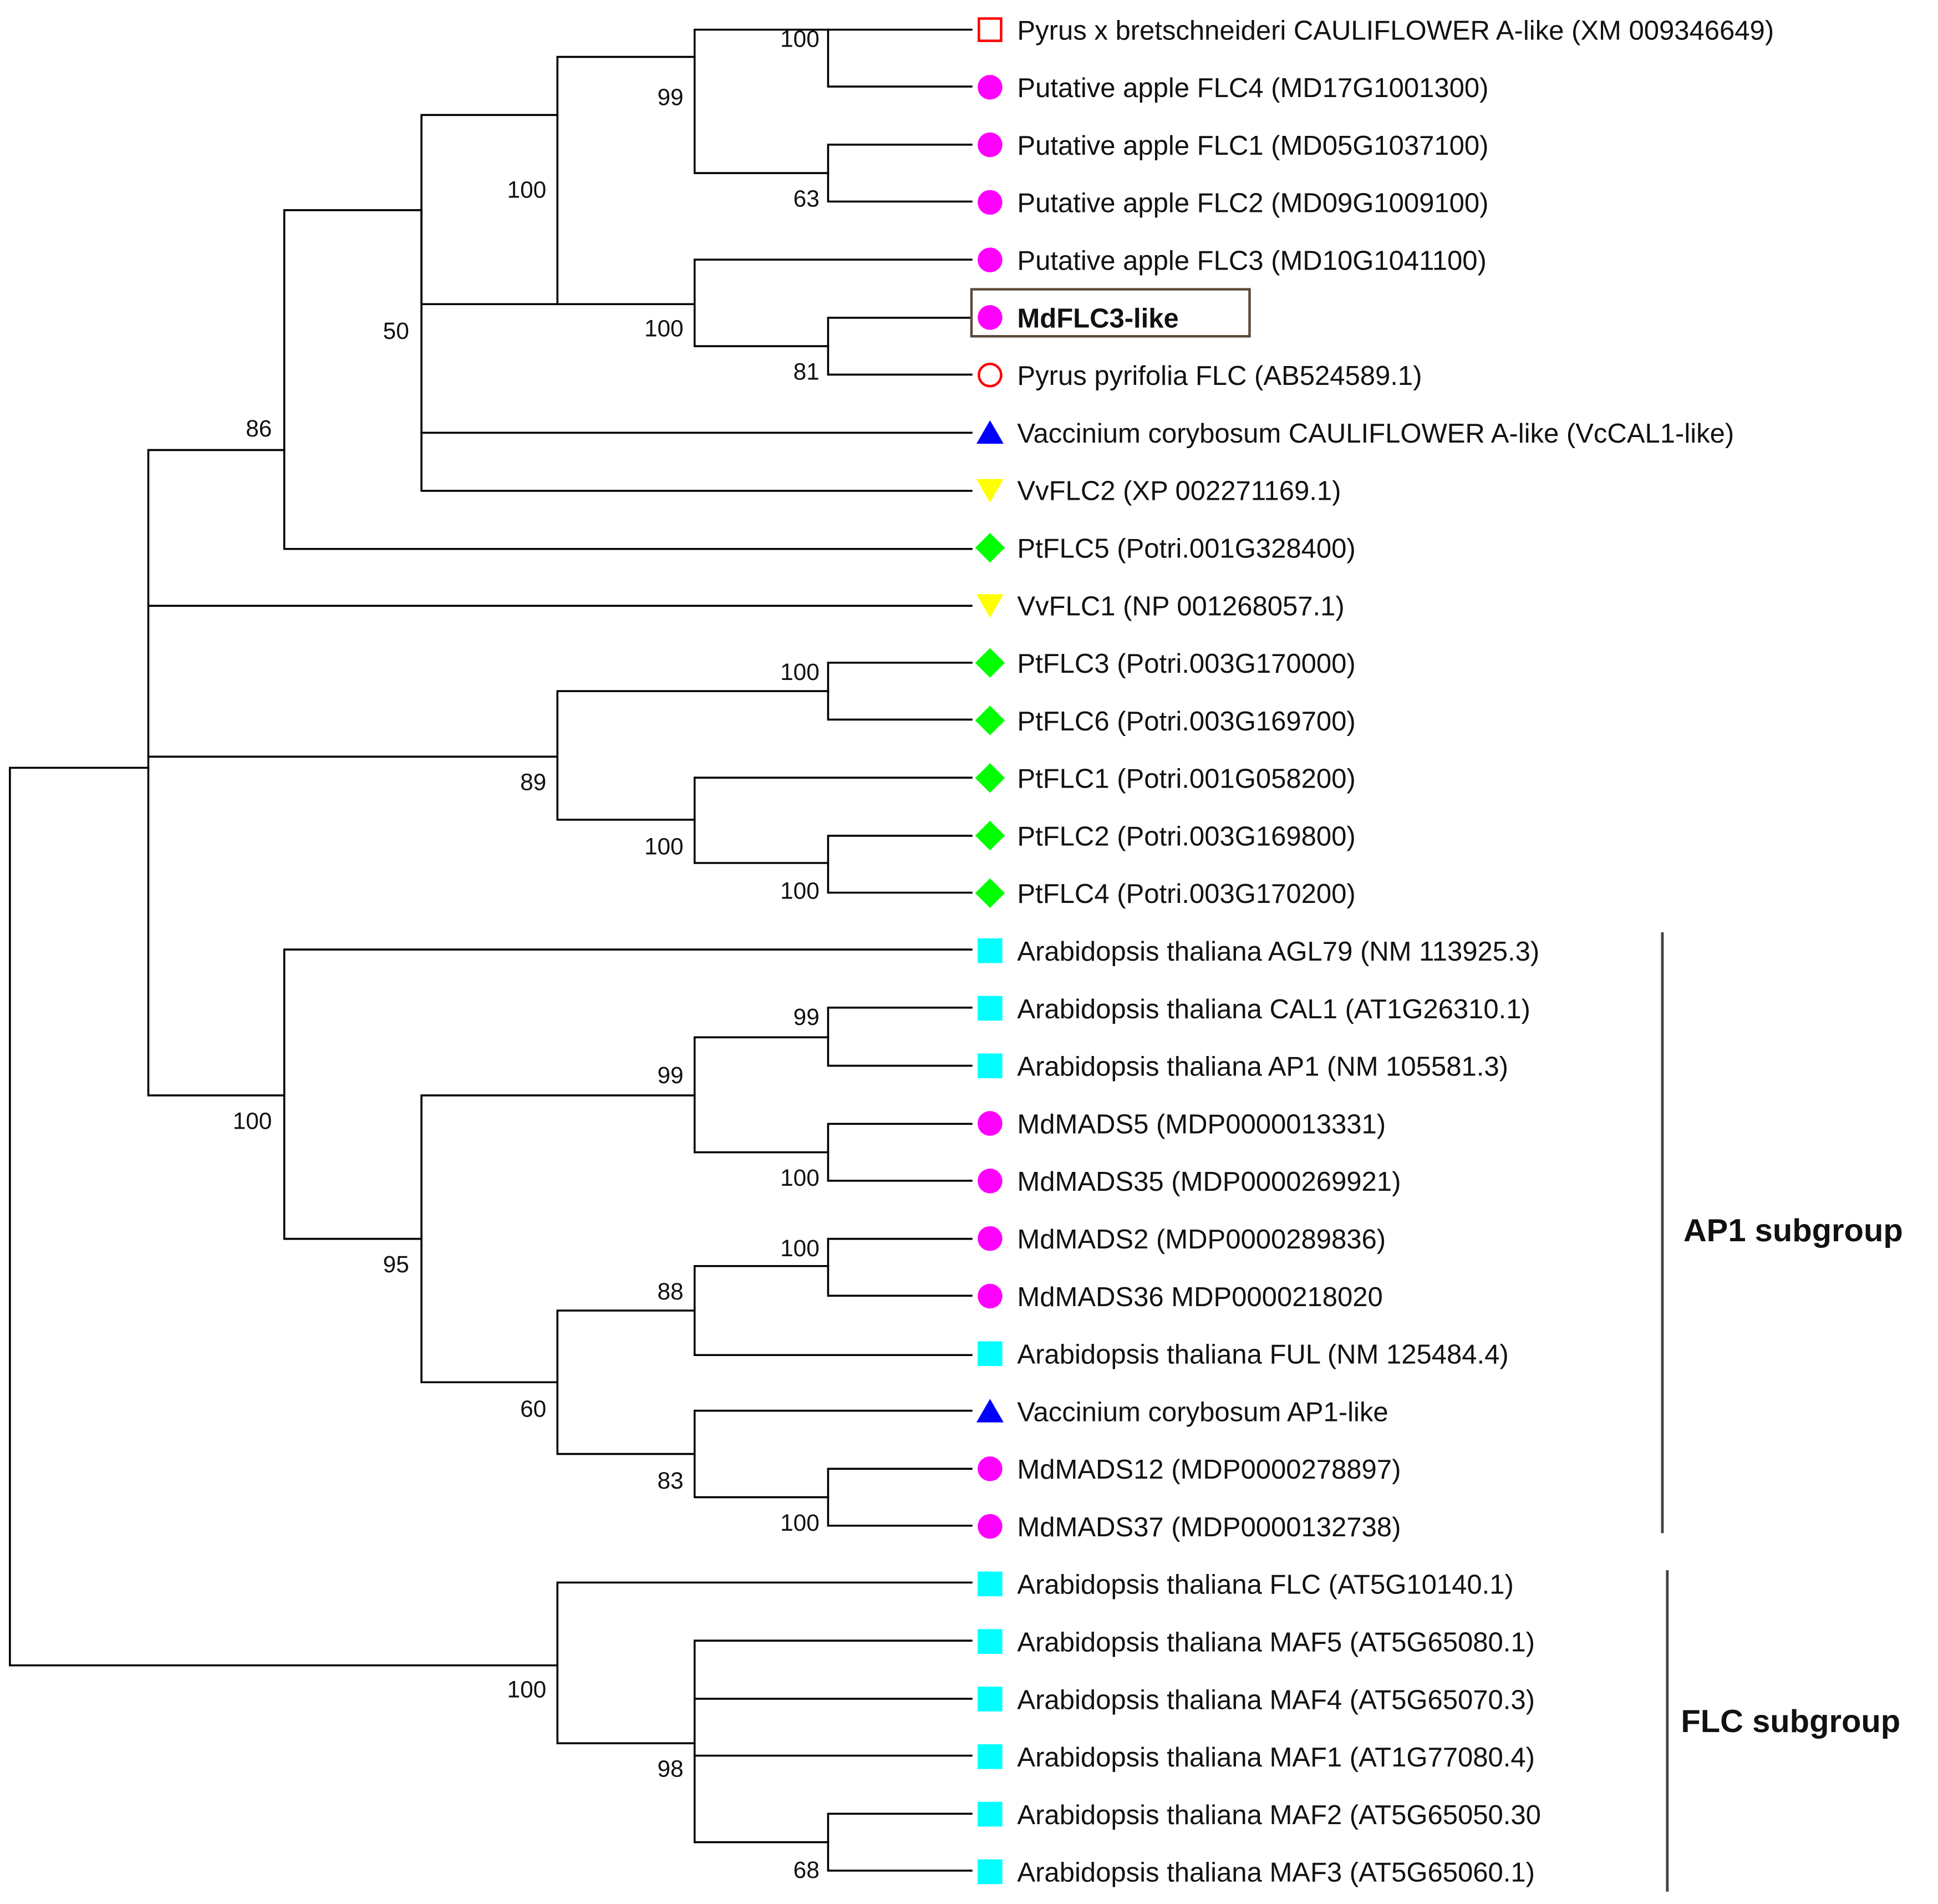 This screenshot has height=1904, width=1938. Describe the element at coordinates (533, 782) in the screenshot. I see `bootstrap-label: 89` at that location.